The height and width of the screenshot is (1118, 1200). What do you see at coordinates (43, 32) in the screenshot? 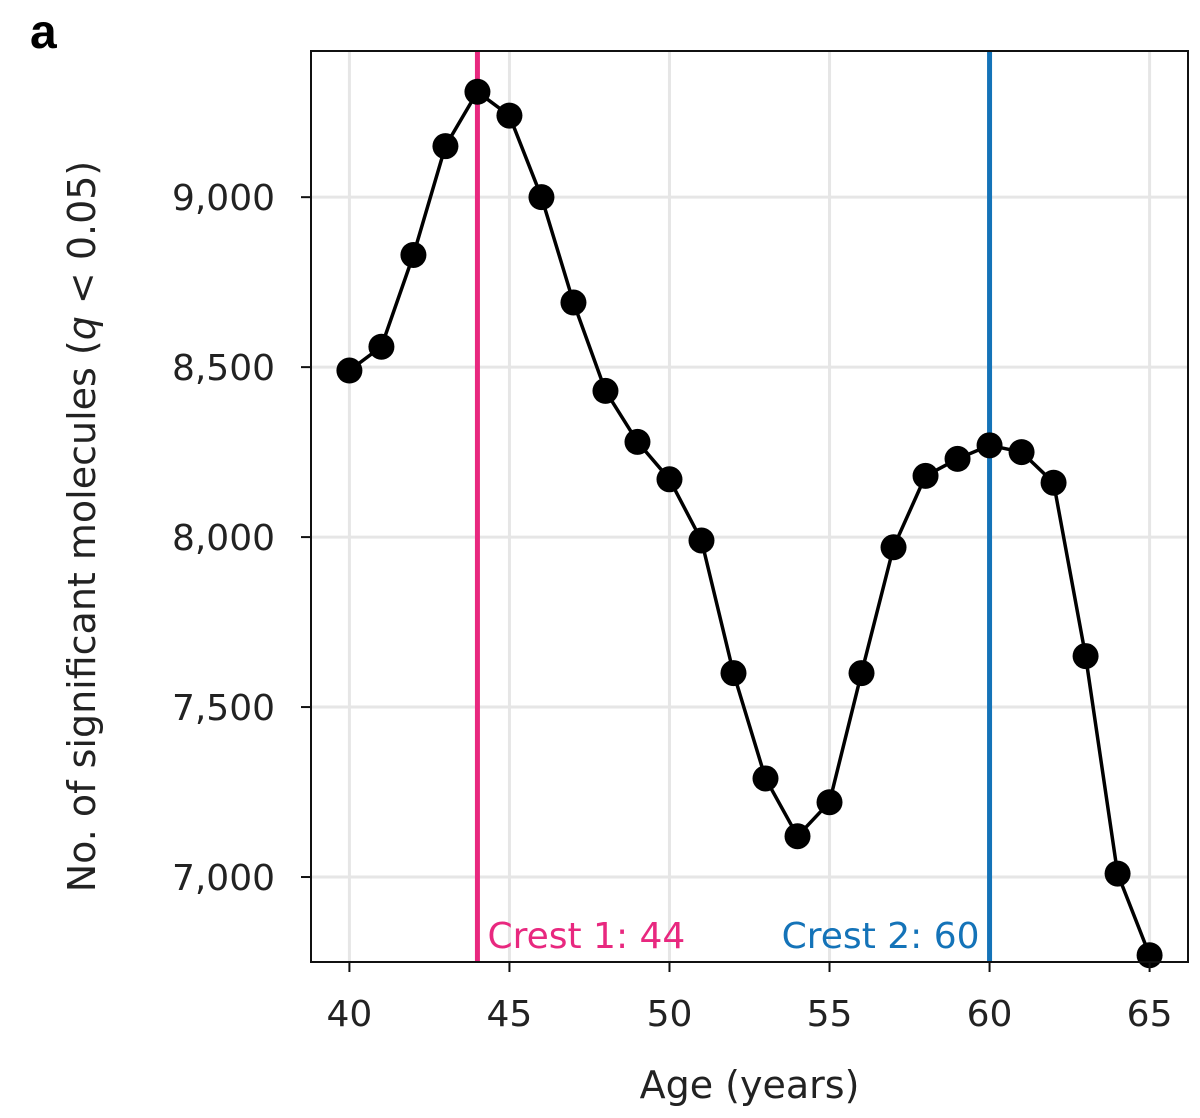
I see `panel-label: a` at bounding box center [43, 32].